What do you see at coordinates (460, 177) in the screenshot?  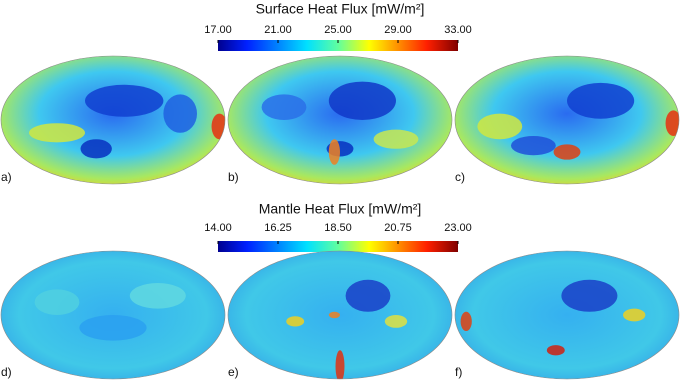 I see `panel-label: c)` at bounding box center [460, 177].